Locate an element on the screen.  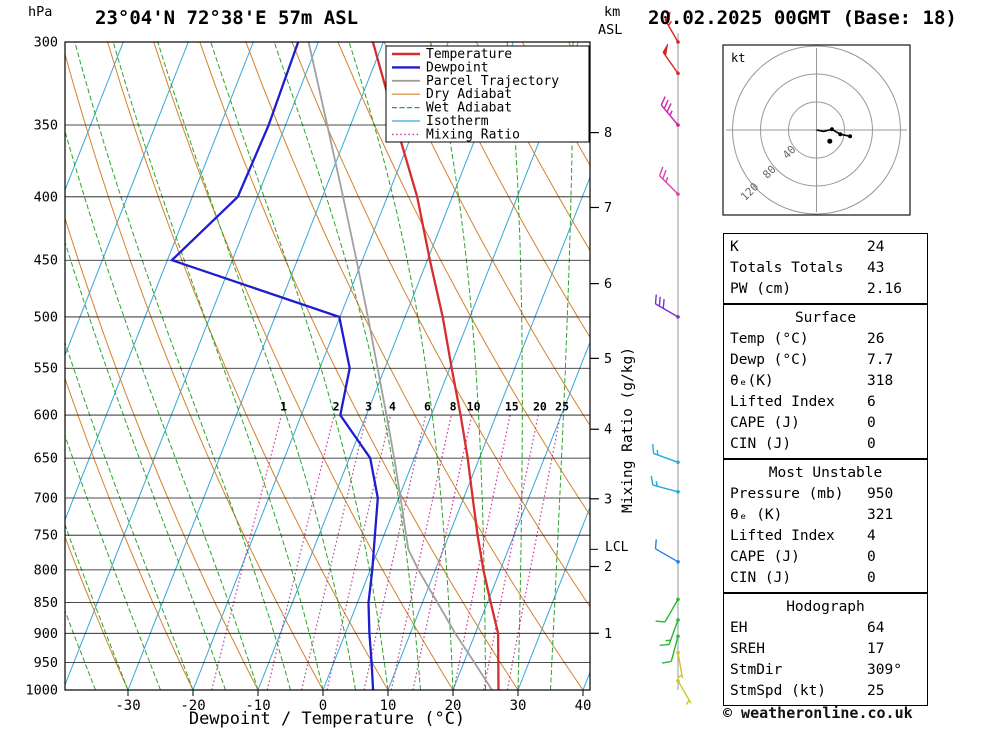
table-row: PW (cm) 2.16 is located at coordinates (825, 289).